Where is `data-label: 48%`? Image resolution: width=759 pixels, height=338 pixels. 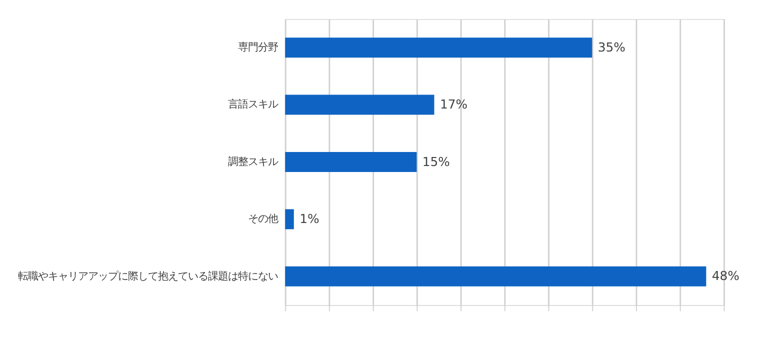 data-label: 48% is located at coordinates (726, 276).